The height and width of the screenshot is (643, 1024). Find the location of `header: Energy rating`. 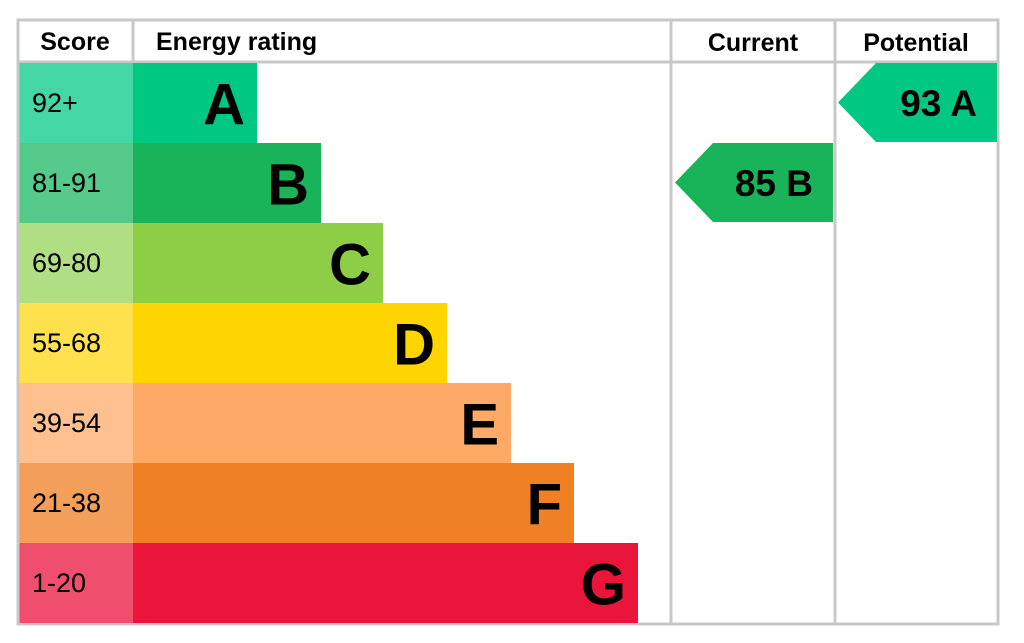

header: Energy rating is located at coordinates (236, 42).